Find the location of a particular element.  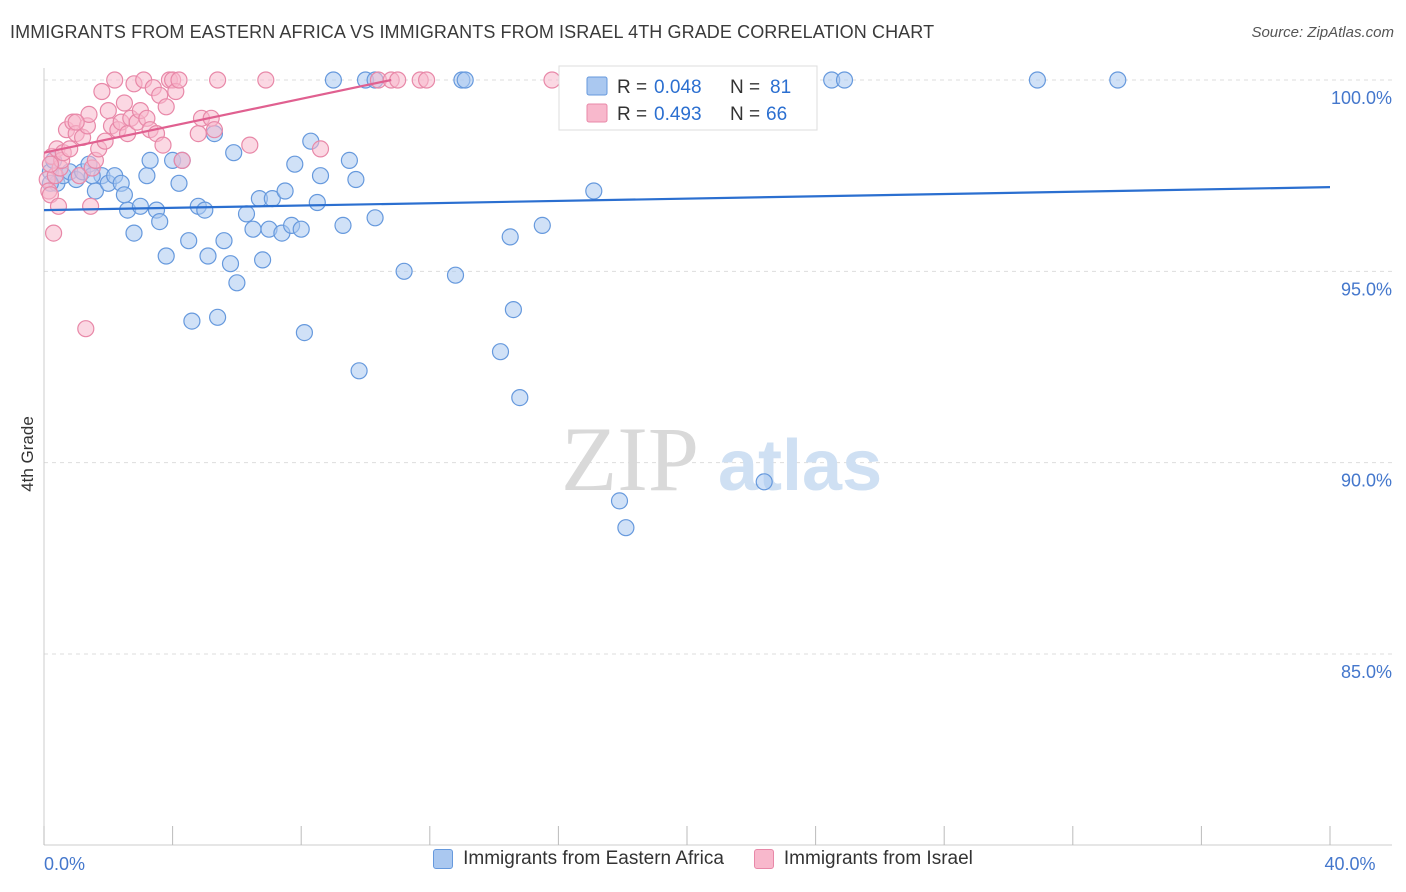

y-tick-label: 90.0% is located at coordinates (1366, 481).